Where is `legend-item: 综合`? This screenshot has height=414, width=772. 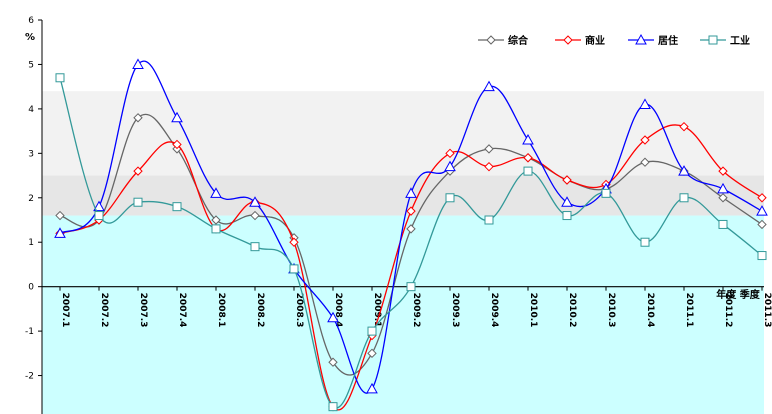
legend-item: 综合 is located at coordinates (503, 40).